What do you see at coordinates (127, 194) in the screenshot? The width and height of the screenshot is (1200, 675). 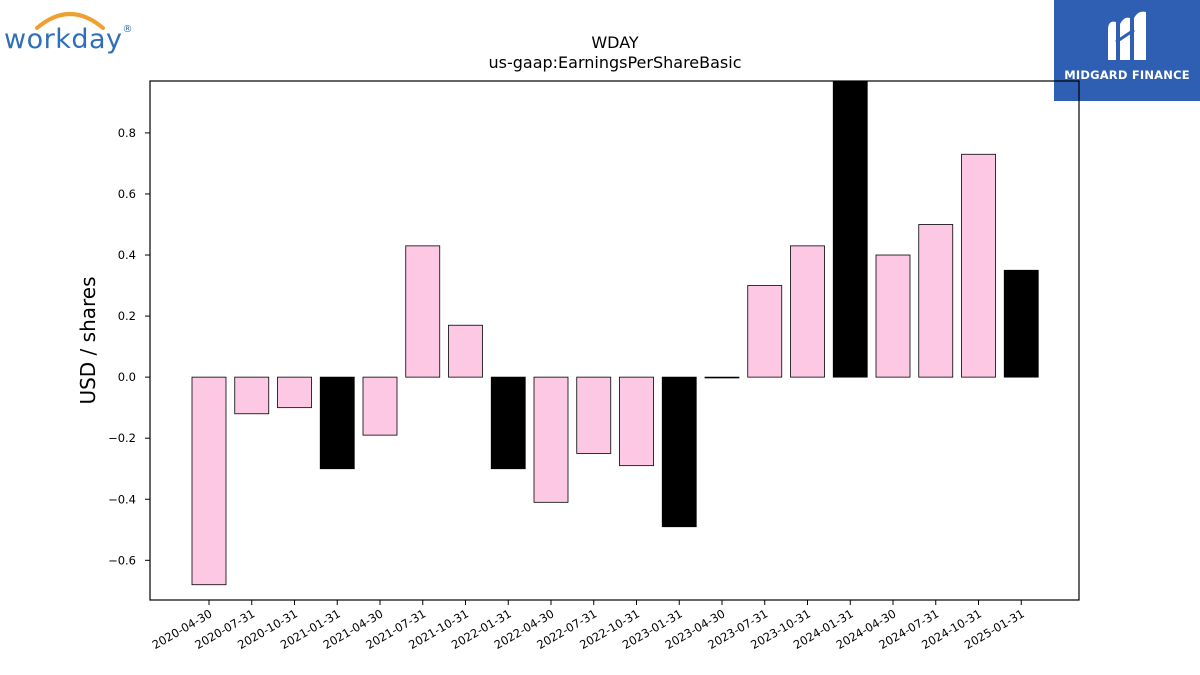 I see `y-tick-label: 0.6` at bounding box center [127, 194].